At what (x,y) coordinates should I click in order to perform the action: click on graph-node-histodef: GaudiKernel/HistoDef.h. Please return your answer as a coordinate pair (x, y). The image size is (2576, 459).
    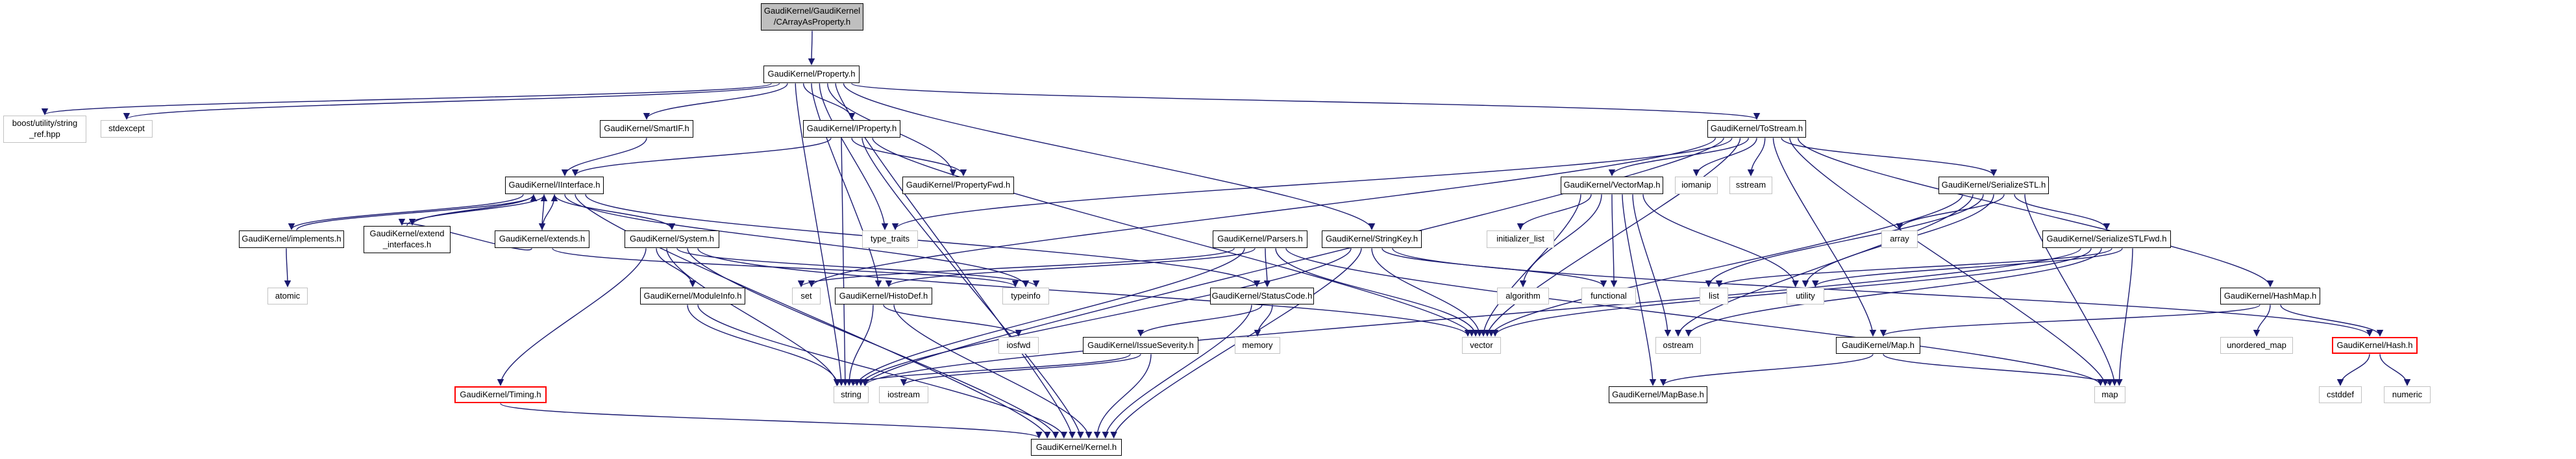
    Looking at the image, I should click on (883, 296).